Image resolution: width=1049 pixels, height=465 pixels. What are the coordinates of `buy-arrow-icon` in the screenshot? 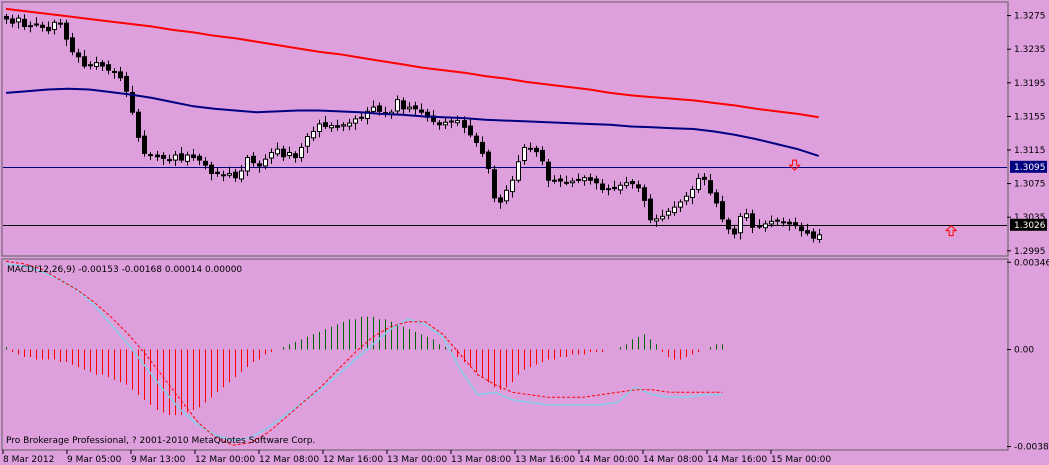 It's located at (951, 230).